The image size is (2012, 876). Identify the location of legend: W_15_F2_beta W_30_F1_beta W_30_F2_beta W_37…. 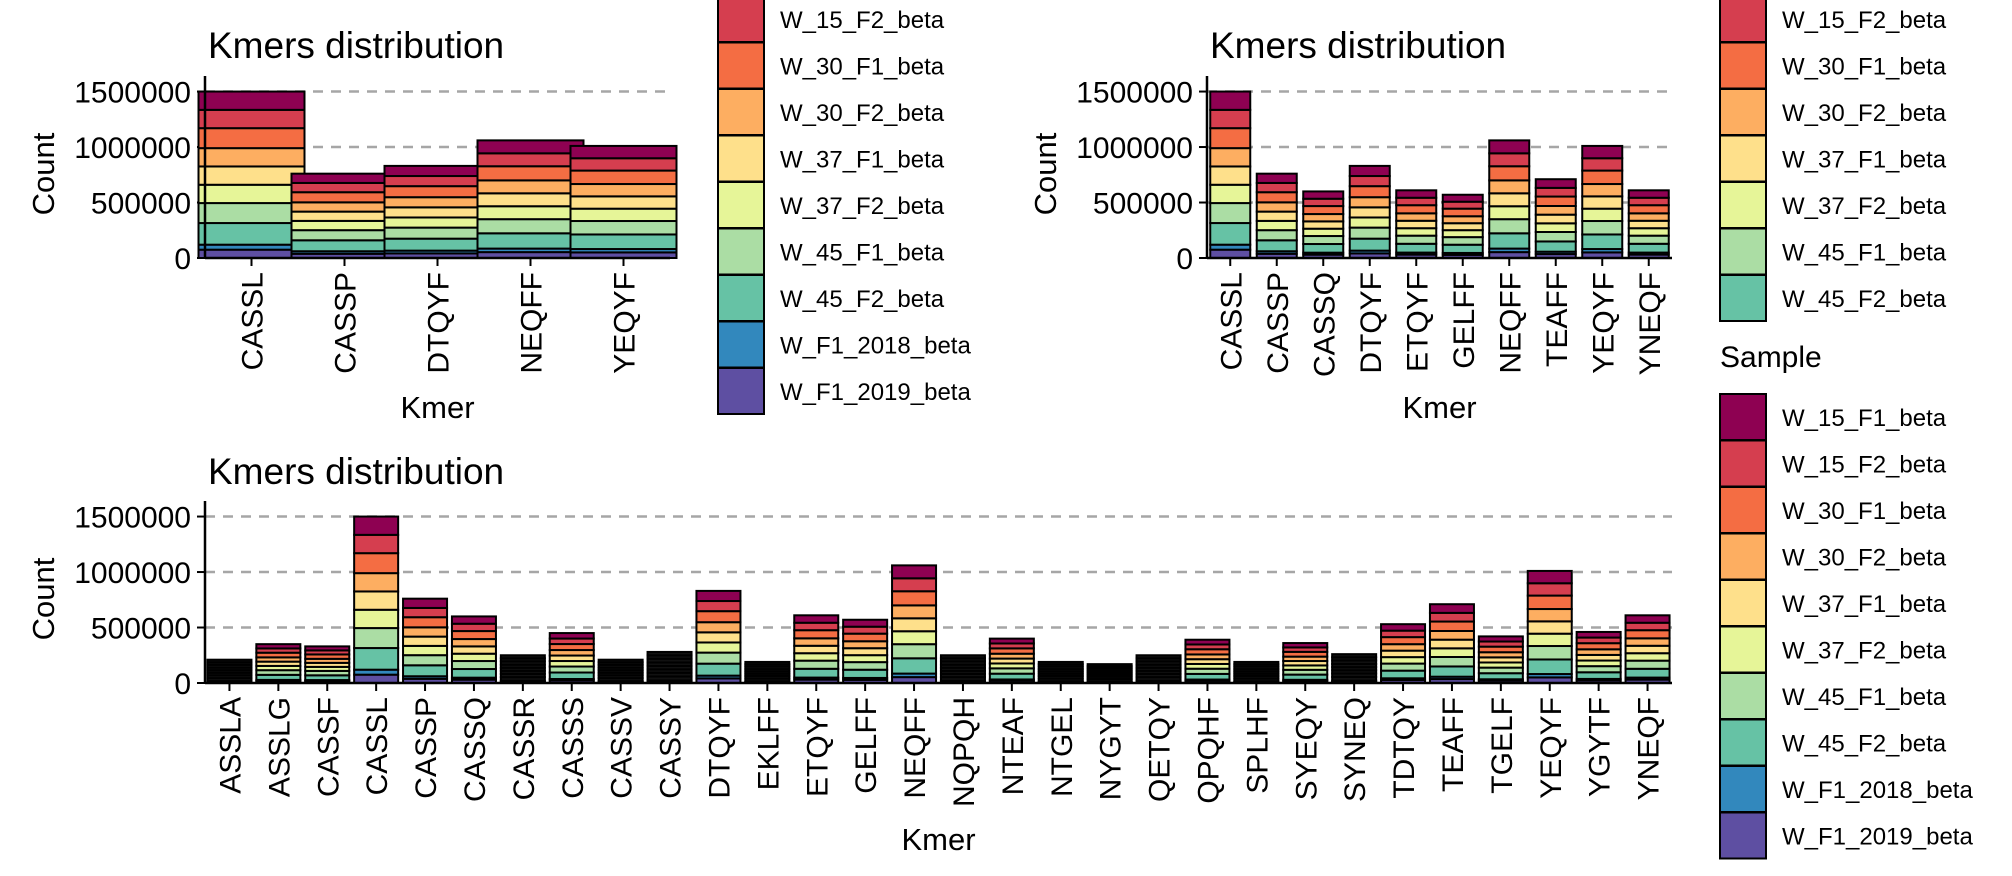
(844, 207).